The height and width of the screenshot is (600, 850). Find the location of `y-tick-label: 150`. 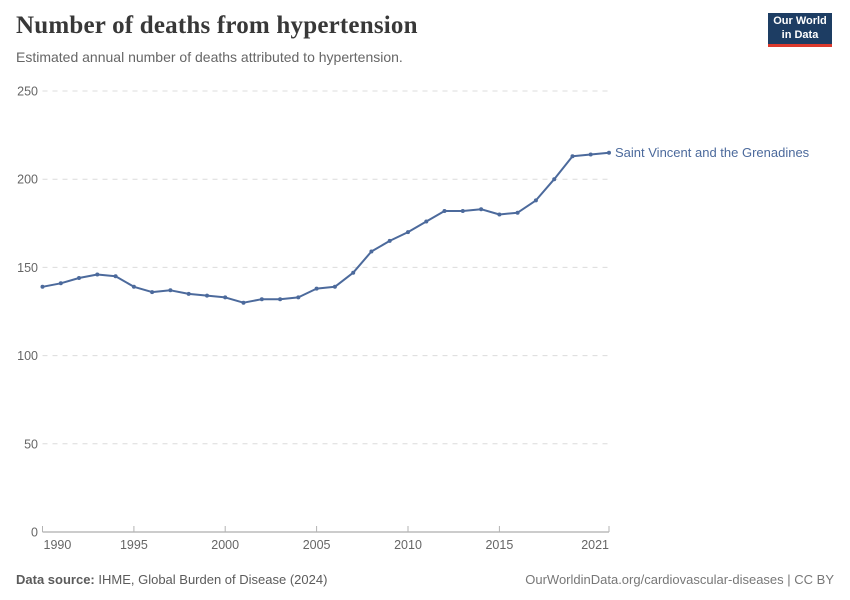

y-tick-label: 150 is located at coordinates (27, 268).